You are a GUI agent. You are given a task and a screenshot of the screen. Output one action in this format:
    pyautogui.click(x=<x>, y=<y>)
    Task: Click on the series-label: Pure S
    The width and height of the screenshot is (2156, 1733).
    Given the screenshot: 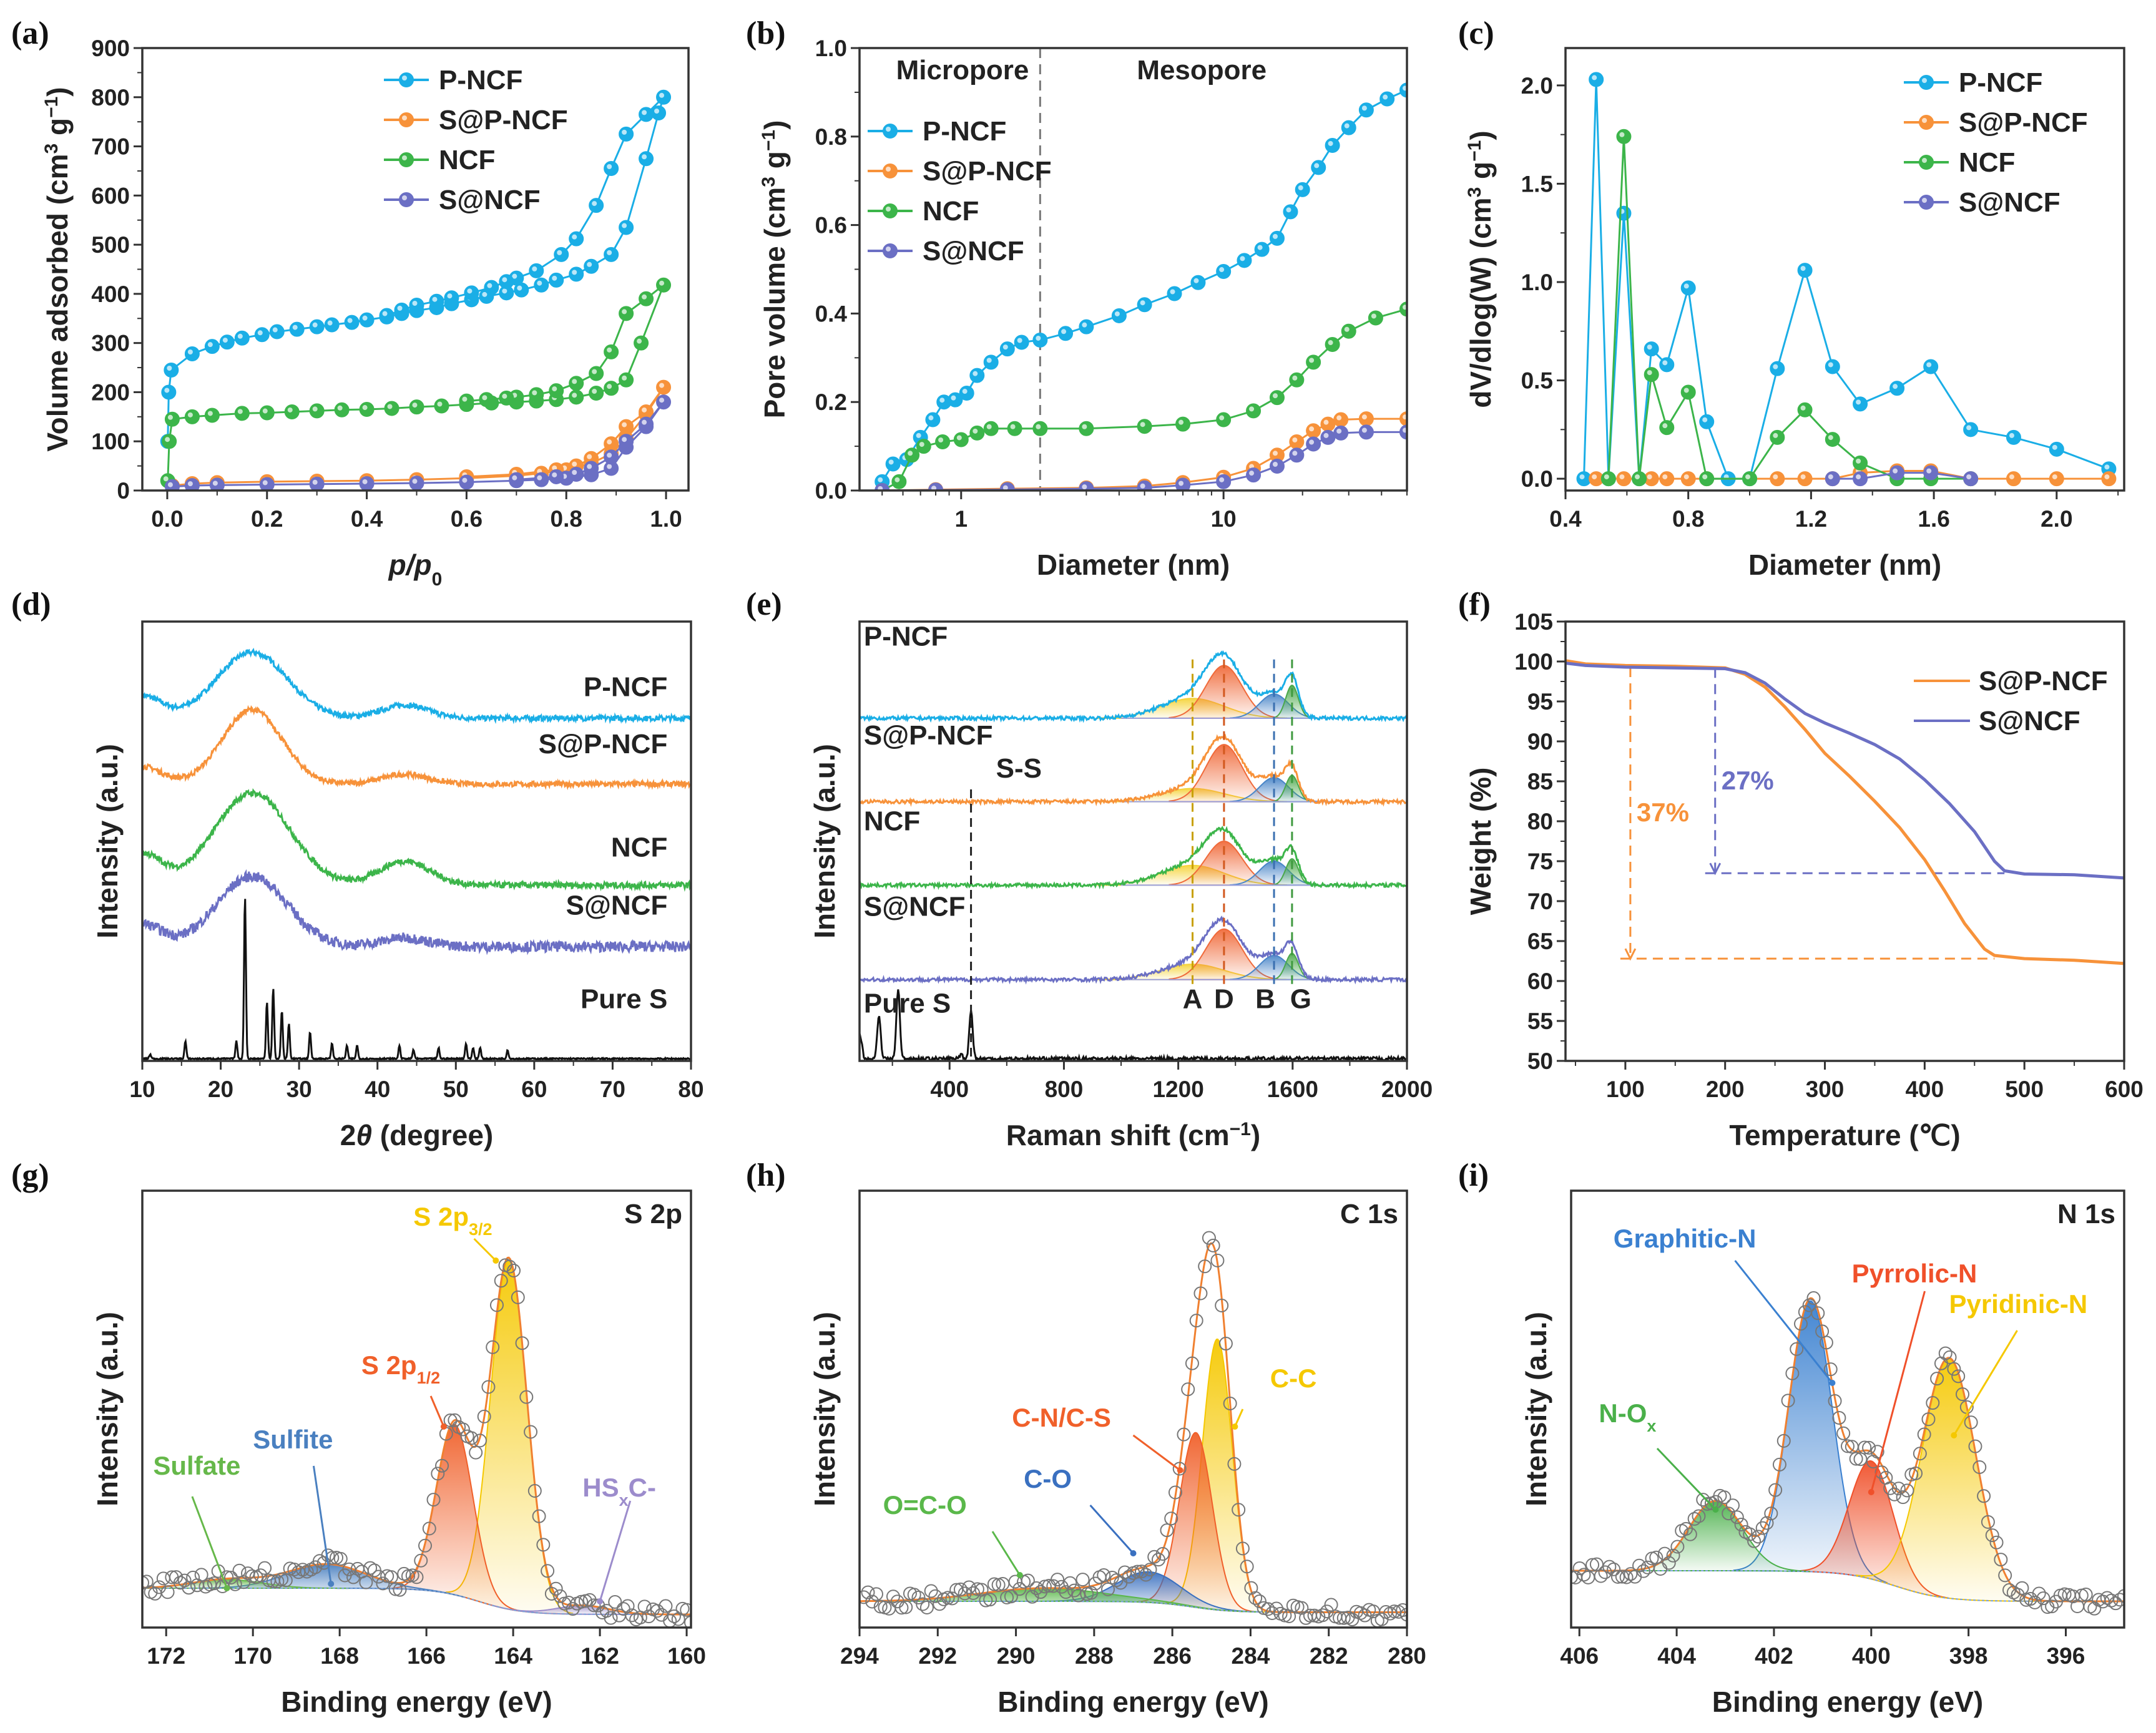 What is the action you would take?
    pyautogui.click(x=907, y=1004)
    